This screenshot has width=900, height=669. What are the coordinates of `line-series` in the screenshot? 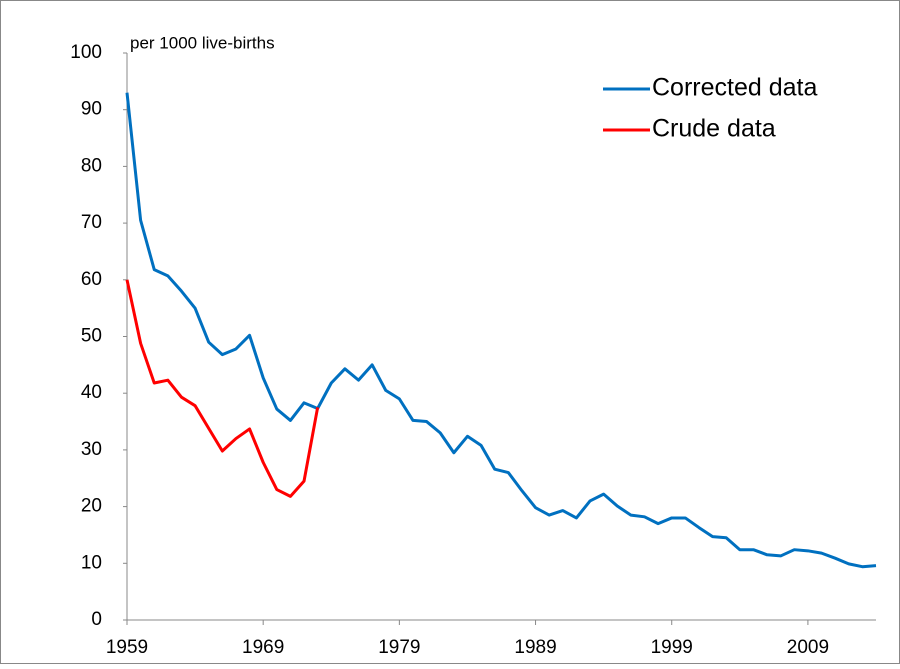 It's located at (222, 388).